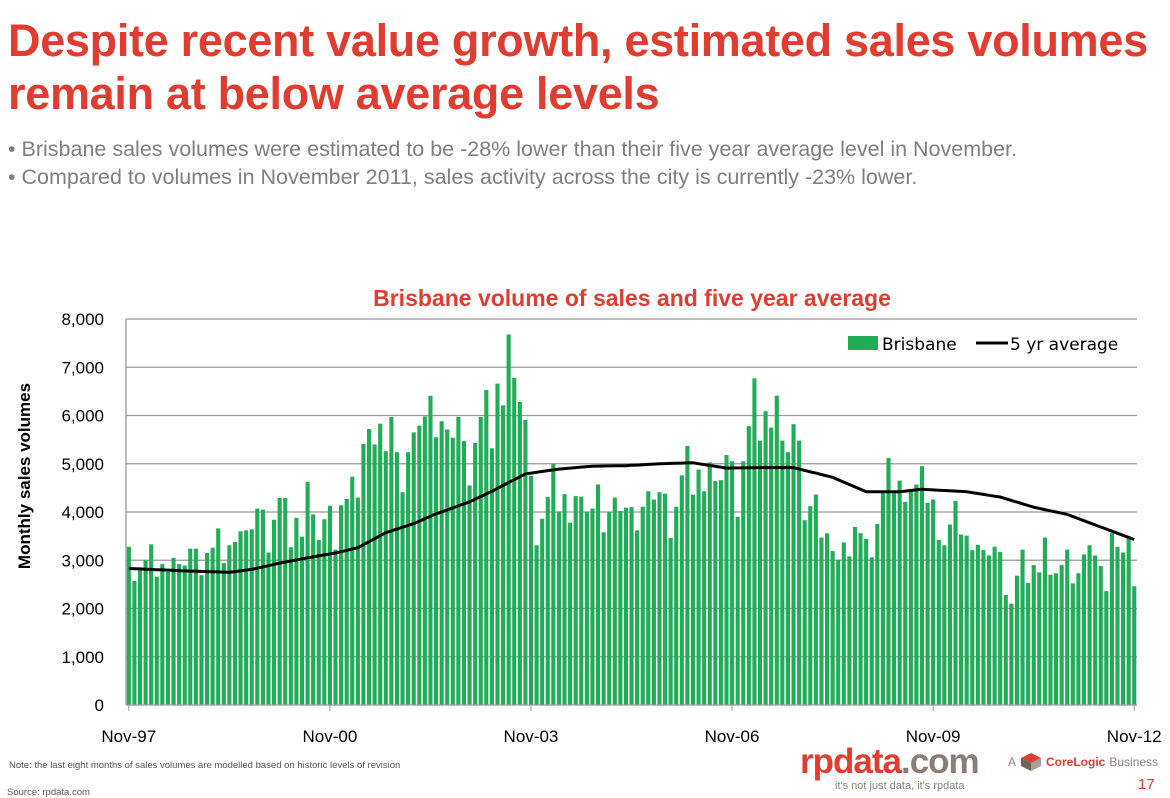  I want to click on corelogic-name: CoreLogic, so click(1076, 762).